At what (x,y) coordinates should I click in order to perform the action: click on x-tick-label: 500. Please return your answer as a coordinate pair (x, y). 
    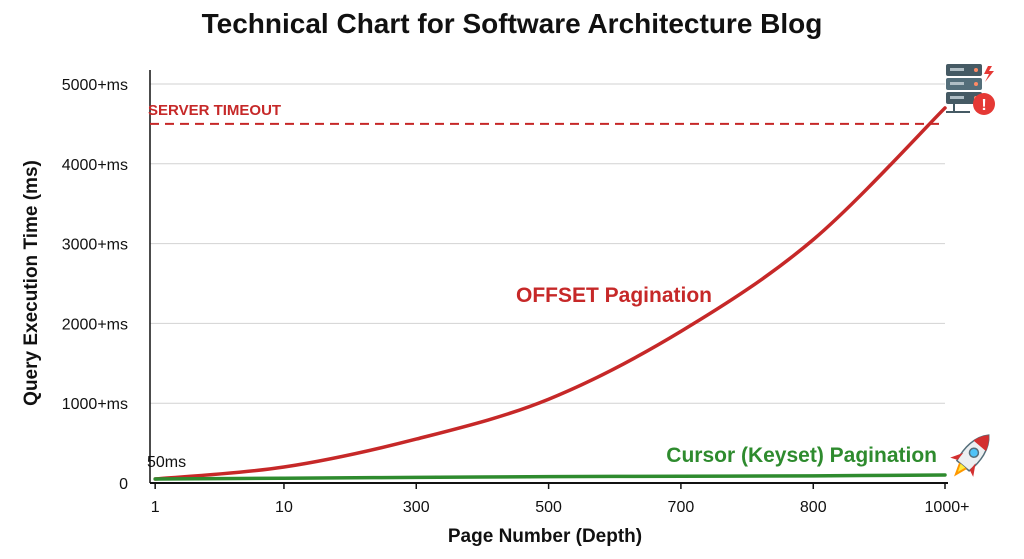
    Looking at the image, I should click on (548, 507).